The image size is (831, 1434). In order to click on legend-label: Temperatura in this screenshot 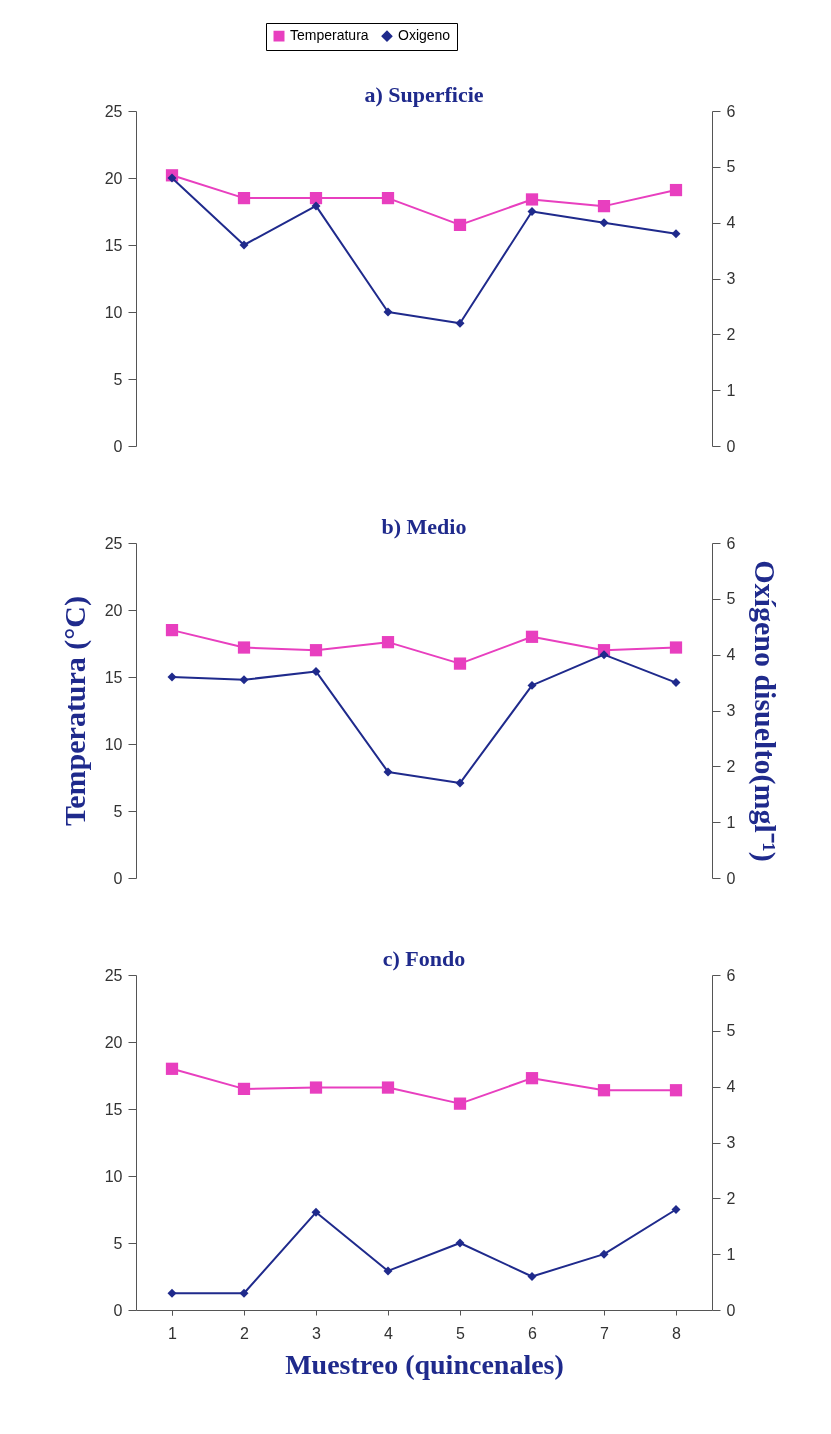, I will do `click(329, 35)`.